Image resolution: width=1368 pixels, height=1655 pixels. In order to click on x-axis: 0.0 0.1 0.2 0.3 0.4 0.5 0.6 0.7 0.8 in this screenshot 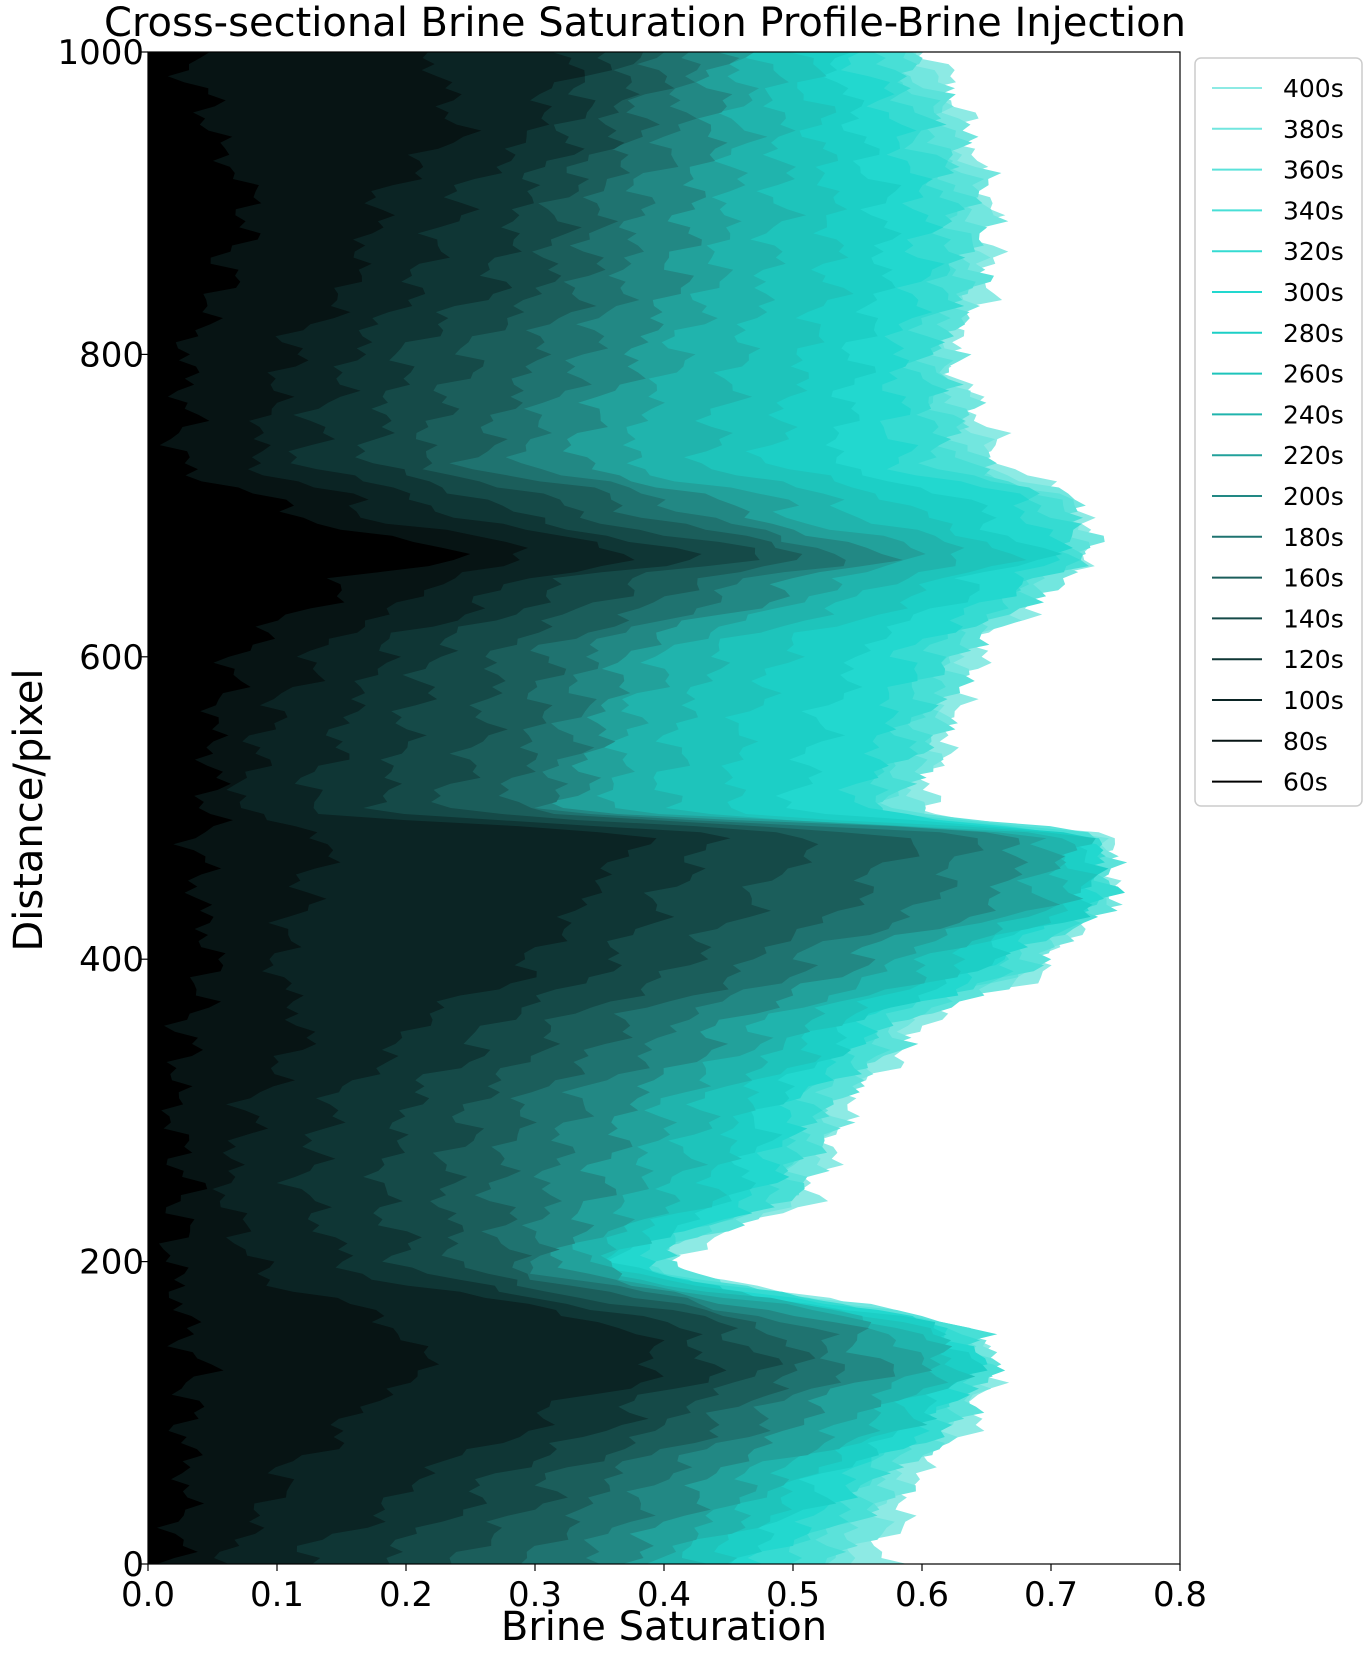, I will do `click(664, 1589)`.